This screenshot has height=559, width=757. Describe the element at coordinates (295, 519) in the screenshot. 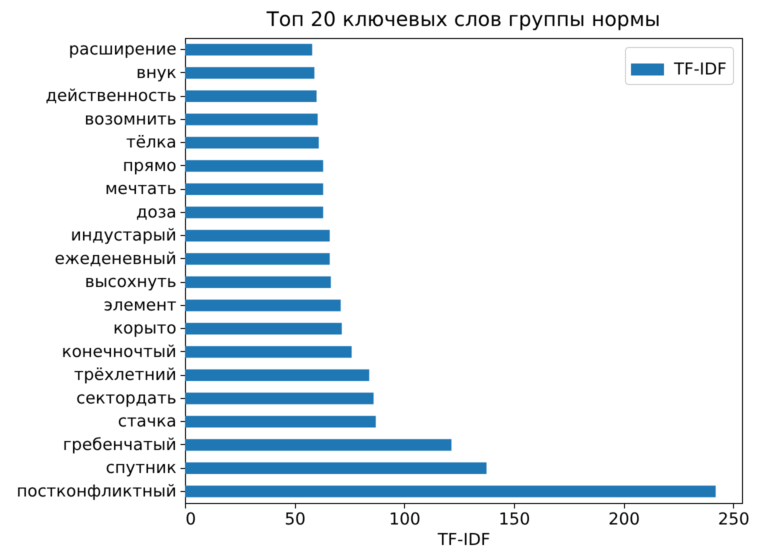

I see `x-tick-label: 50` at that location.